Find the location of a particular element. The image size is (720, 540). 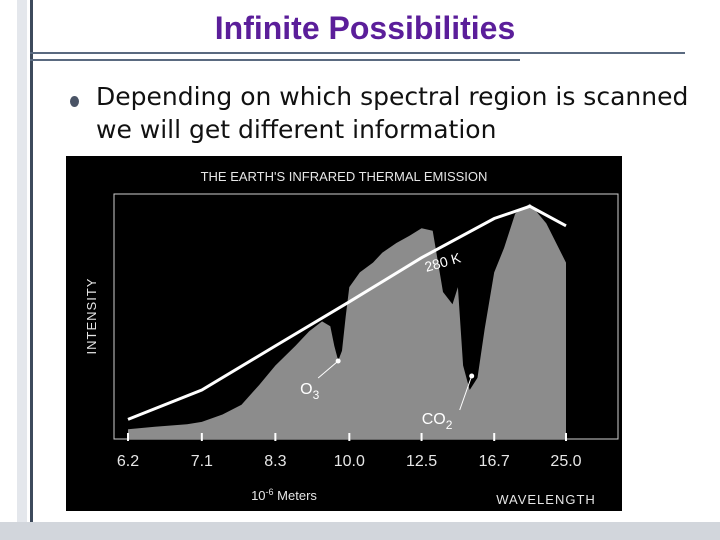

bullet-icon is located at coordinates (74, 101).